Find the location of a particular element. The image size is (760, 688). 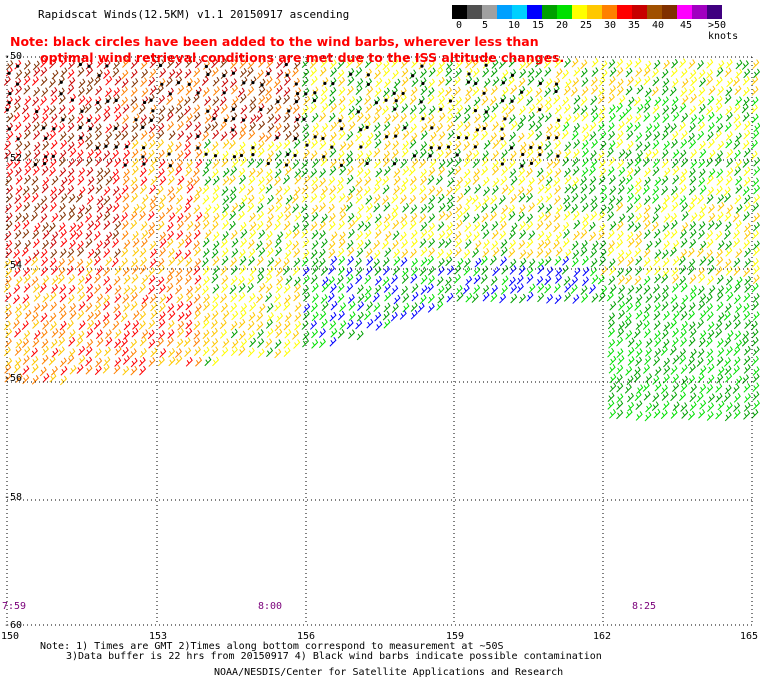

legend-swatch is located at coordinates (624, 12).